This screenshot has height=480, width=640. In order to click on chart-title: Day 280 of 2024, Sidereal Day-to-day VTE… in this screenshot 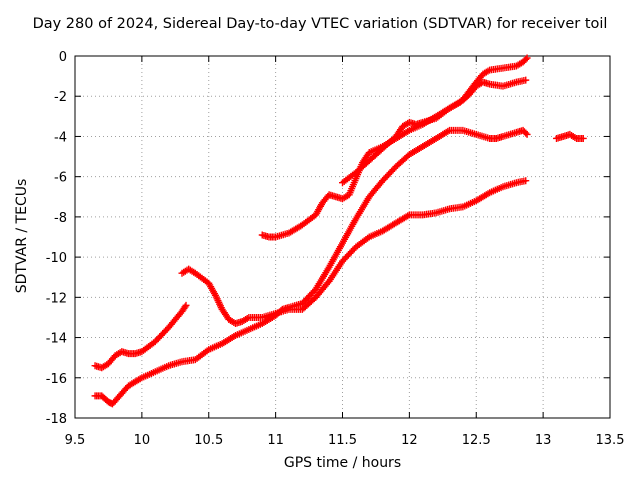, I will do `click(320, 24)`.